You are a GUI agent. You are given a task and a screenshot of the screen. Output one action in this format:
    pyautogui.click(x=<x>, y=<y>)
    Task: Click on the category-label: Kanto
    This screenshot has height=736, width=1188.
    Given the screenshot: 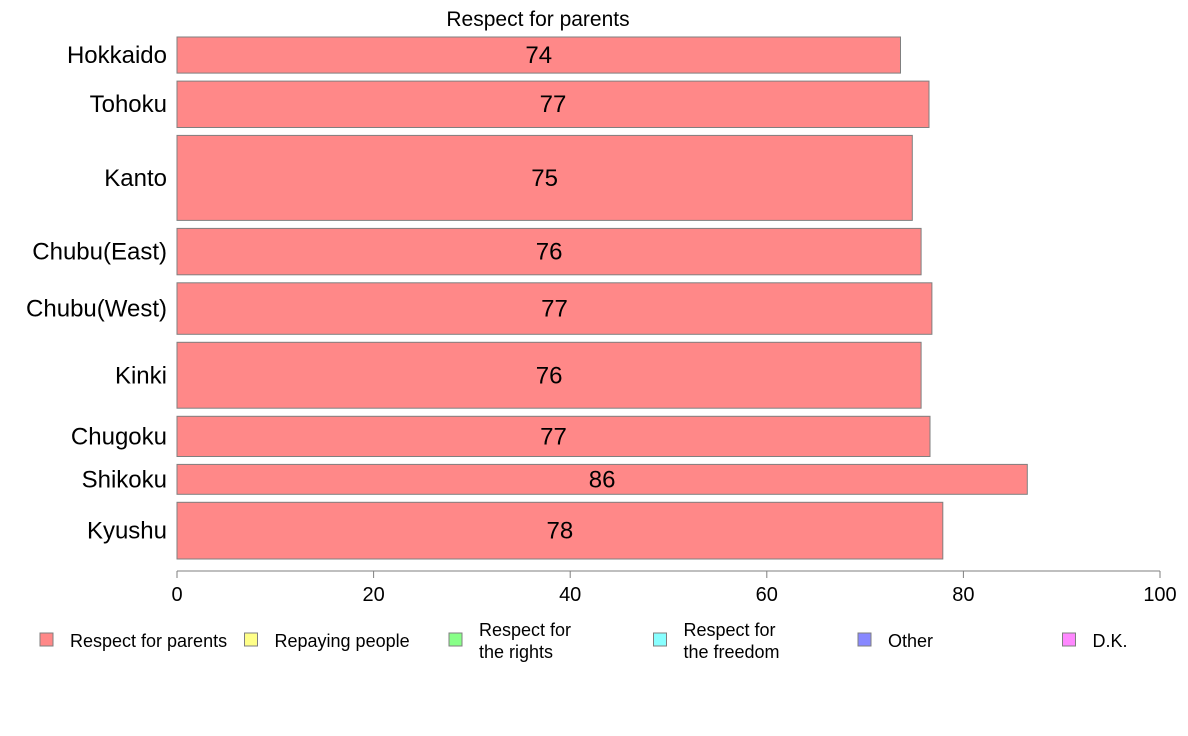 What is the action you would take?
    pyautogui.click(x=135, y=178)
    